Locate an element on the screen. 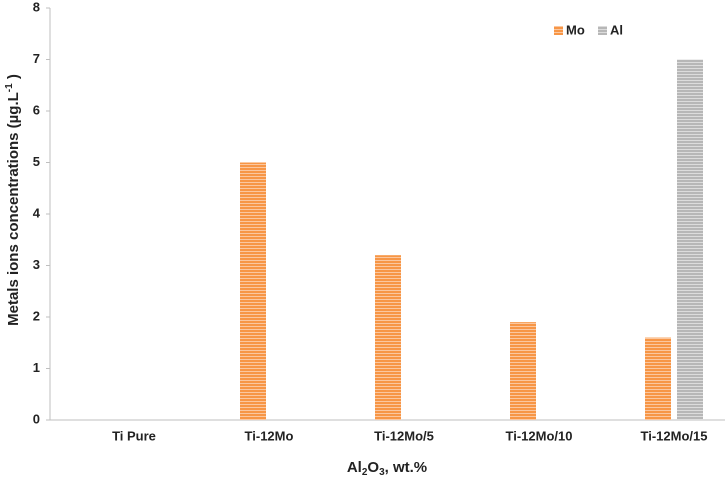 This screenshot has height=489, width=726. y-tick-label: 6 is located at coordinates (36, 109).